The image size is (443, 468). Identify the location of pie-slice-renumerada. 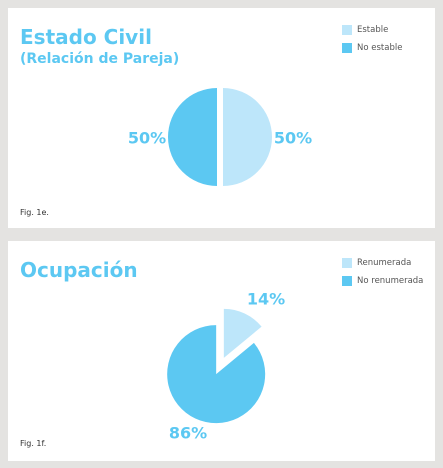
(242, 333).